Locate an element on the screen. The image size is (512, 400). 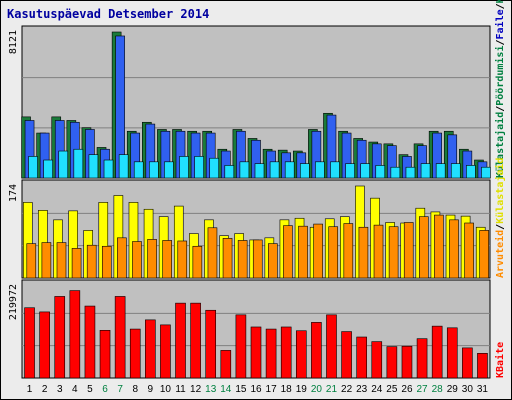
bar-middle-s1-d4 is located at coordinates (76, 263).